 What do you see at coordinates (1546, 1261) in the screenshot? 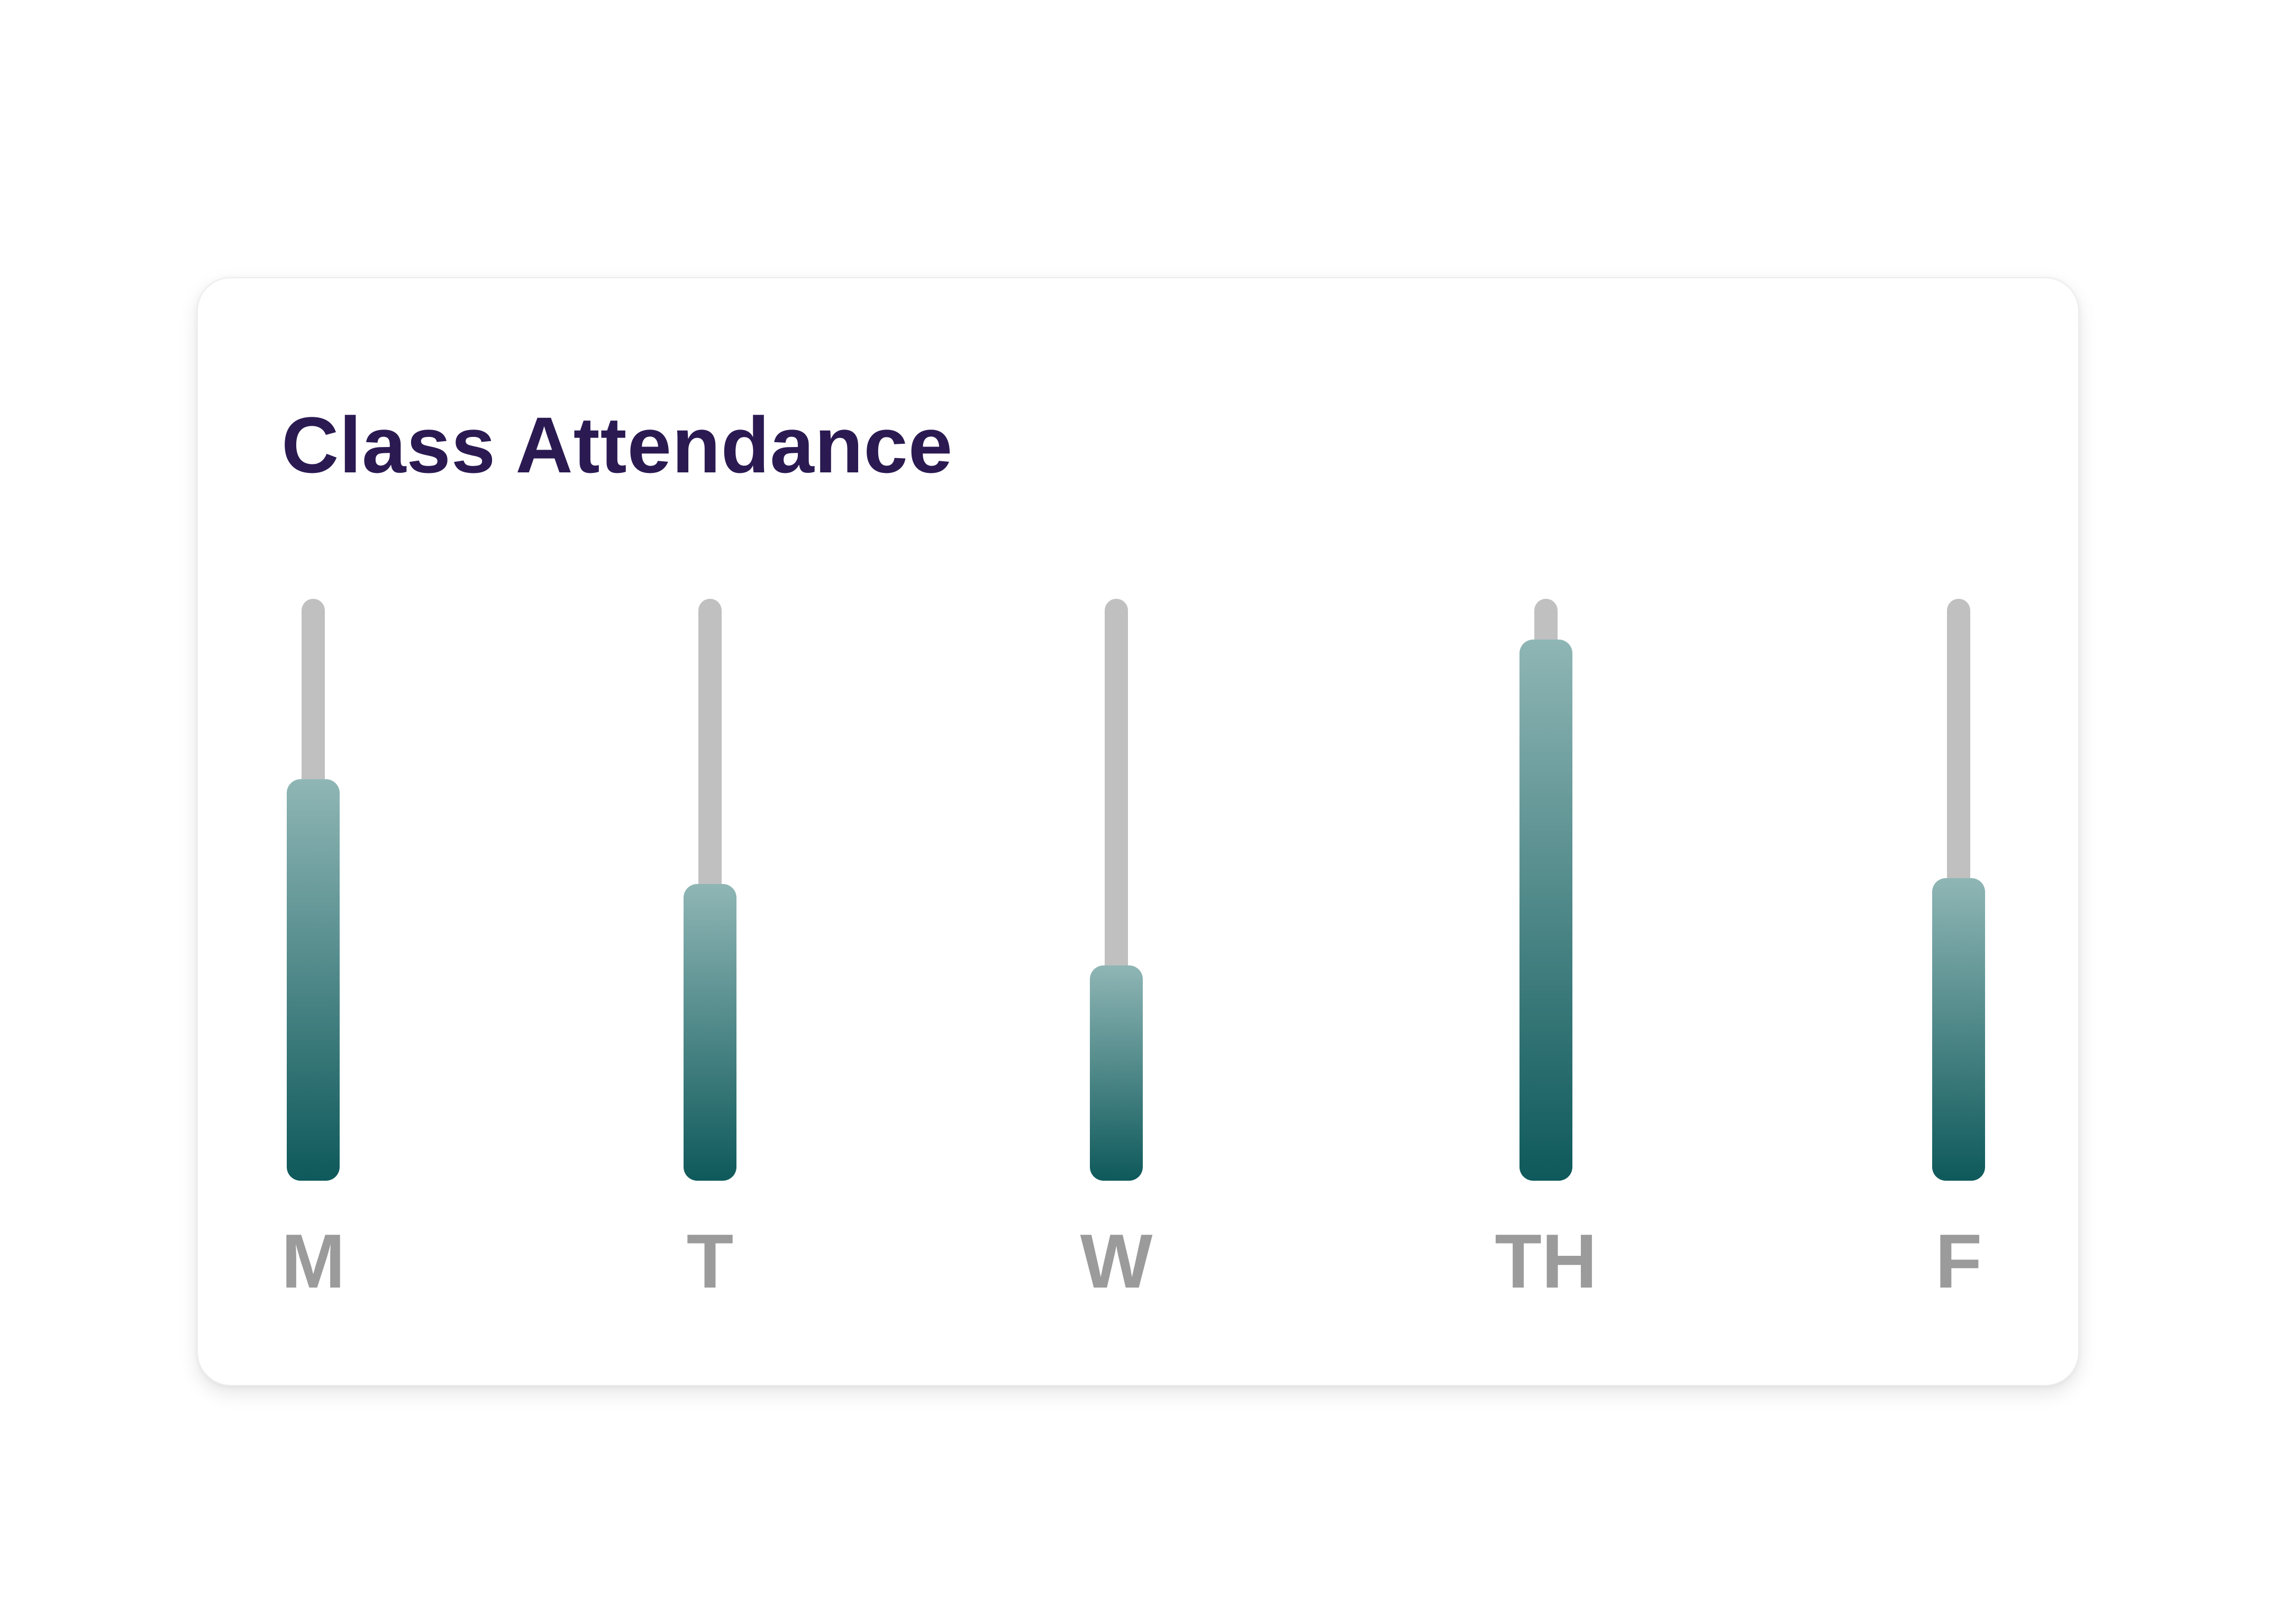
I see `bar-label: TH` at bounding box center [1546, 1261].